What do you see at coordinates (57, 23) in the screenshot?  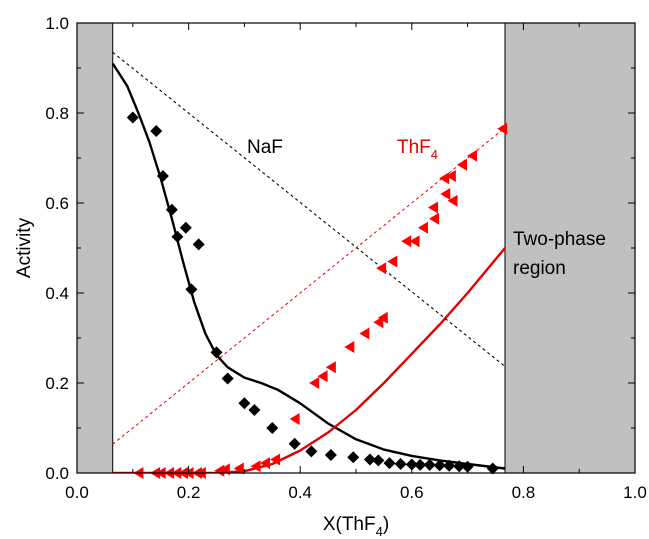 I see `y-tick-label: 1.0` at bounding box center [57, 23].